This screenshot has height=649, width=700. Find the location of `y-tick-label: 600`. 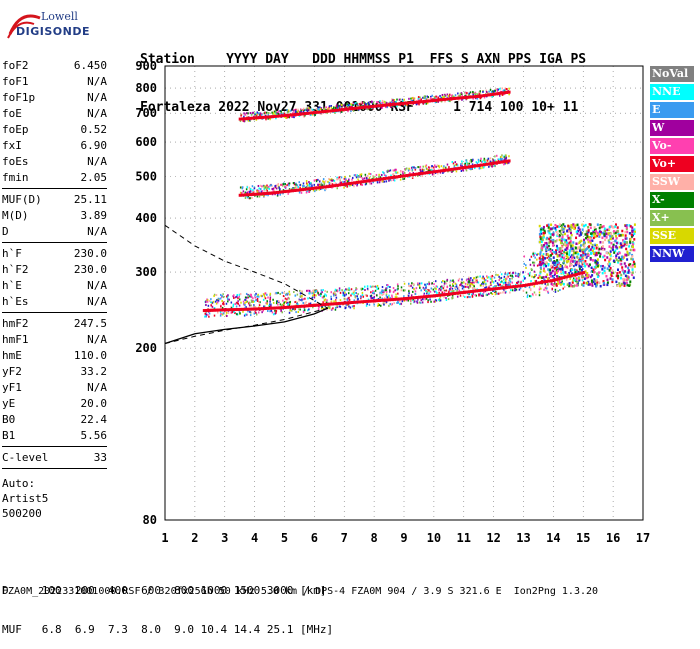

y-tick-label: 600 is located at coordinates (146, 142).